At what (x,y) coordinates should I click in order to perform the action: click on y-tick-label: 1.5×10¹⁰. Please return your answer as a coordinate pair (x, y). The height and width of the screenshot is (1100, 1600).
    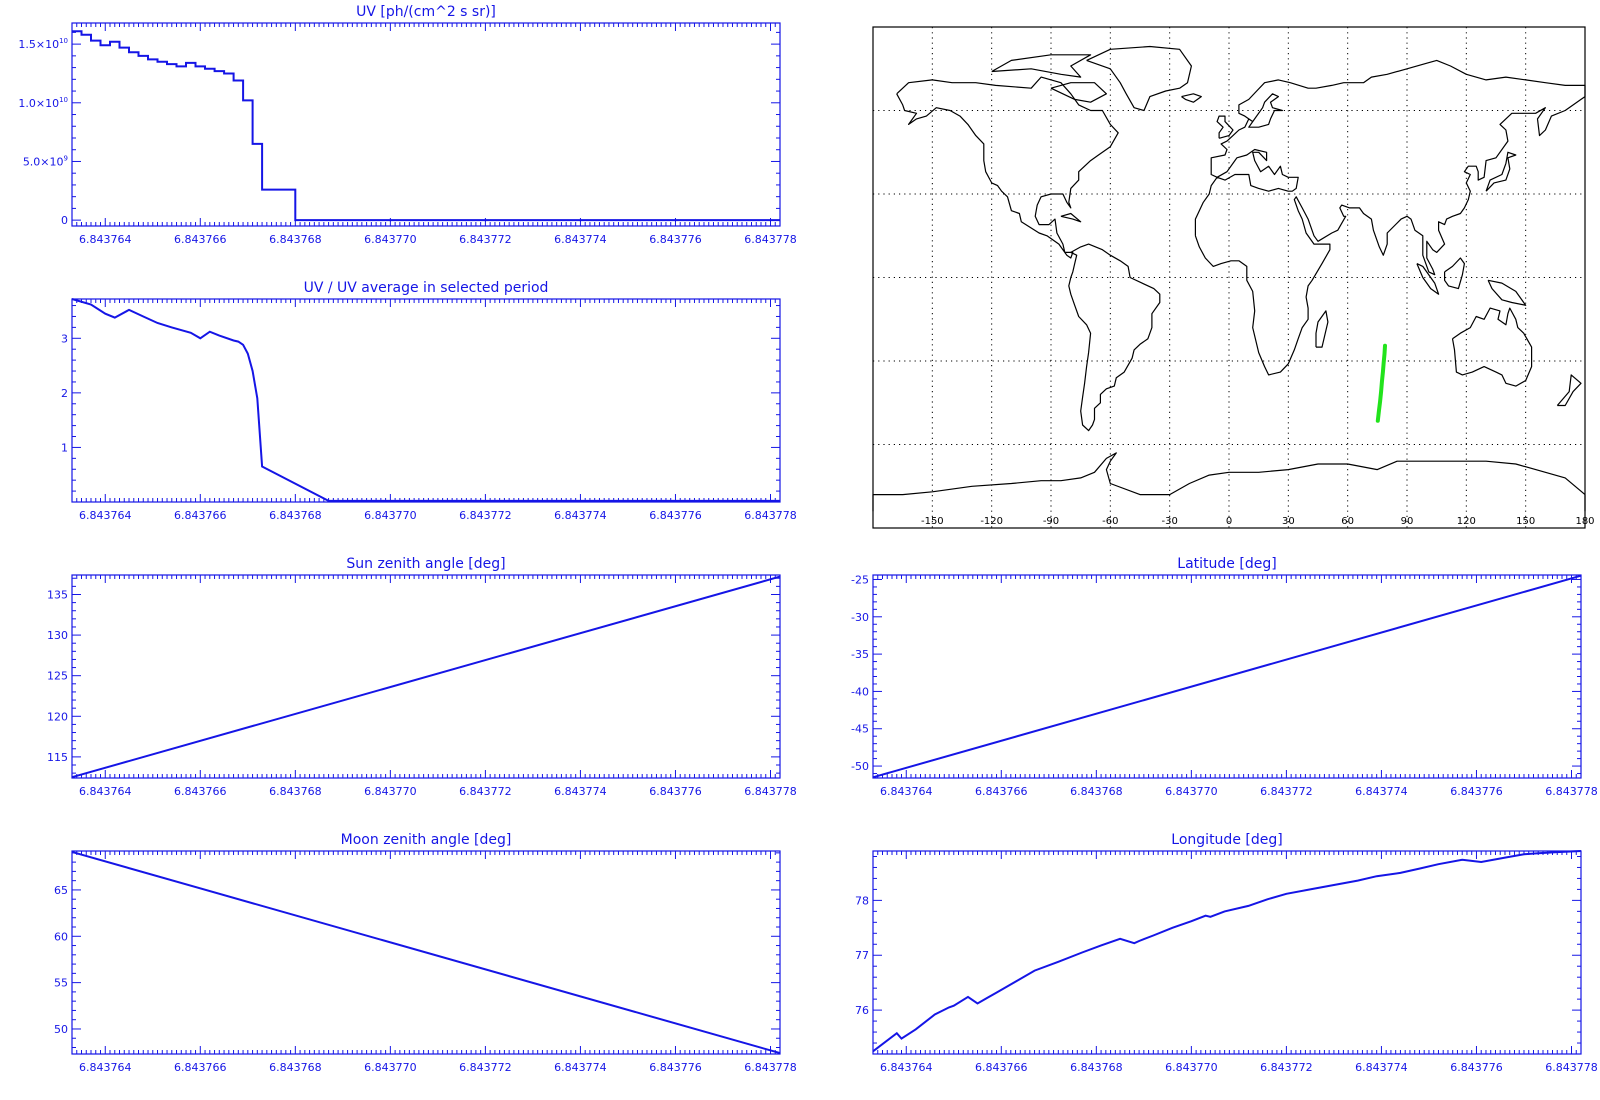
    Looking at the image, I should click on (43, 44).